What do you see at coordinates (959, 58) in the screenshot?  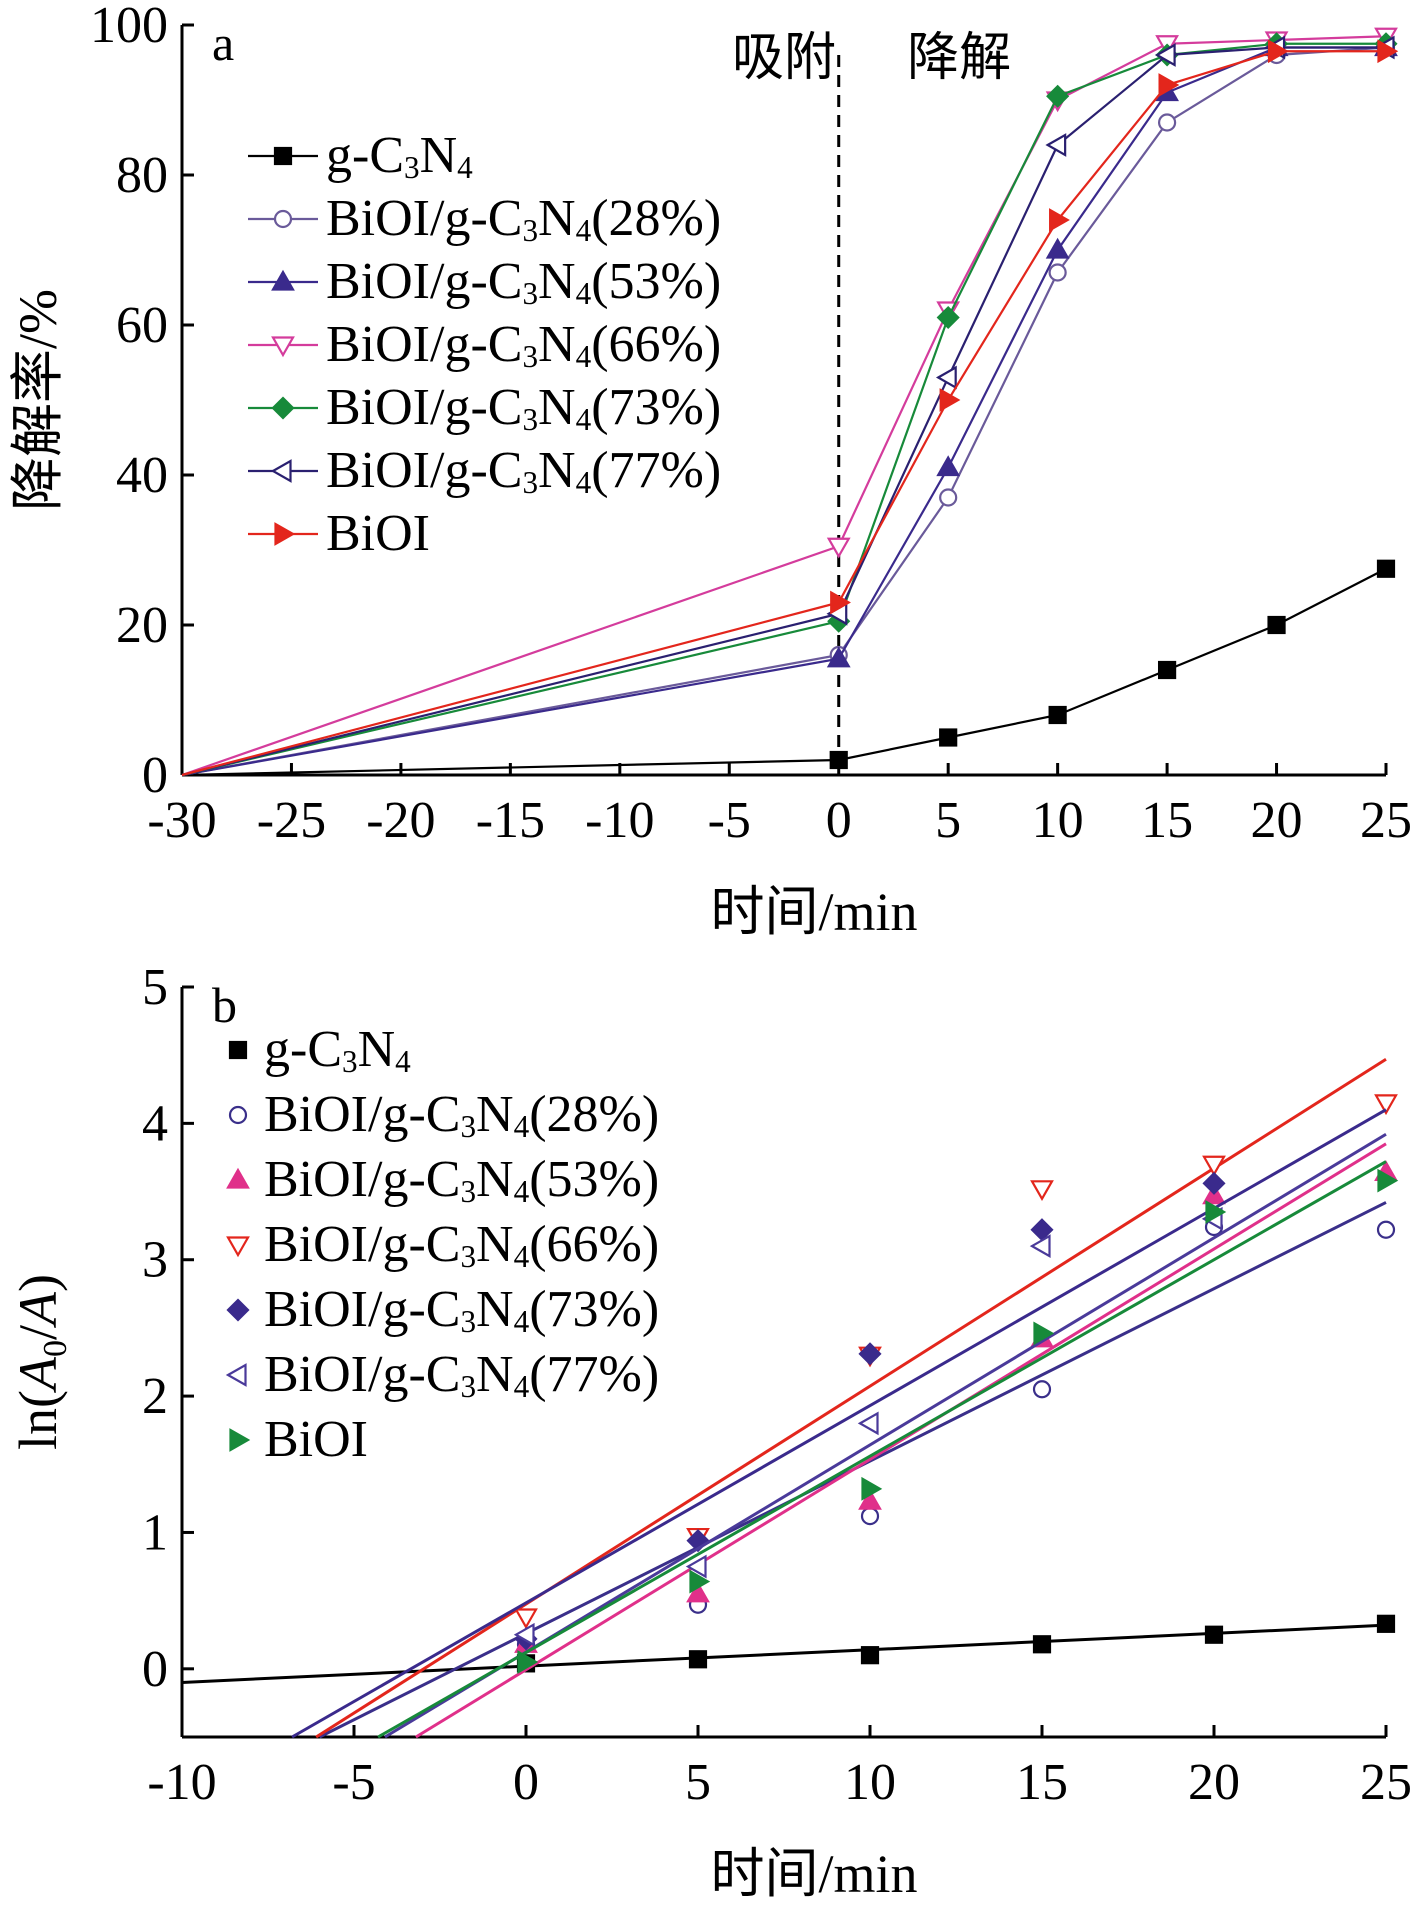 I see `phase-annotation: 降解` at bounding box center [959, 58].